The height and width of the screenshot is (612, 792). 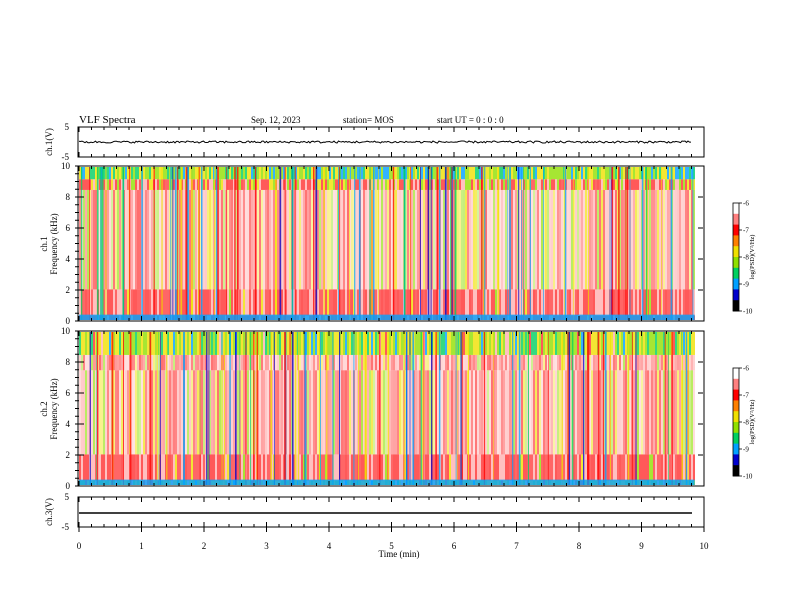 What do you see at coordinates (68, 362) in the screenshot?
I see `y-tick-label: 8` at bounding box center [68, 362].